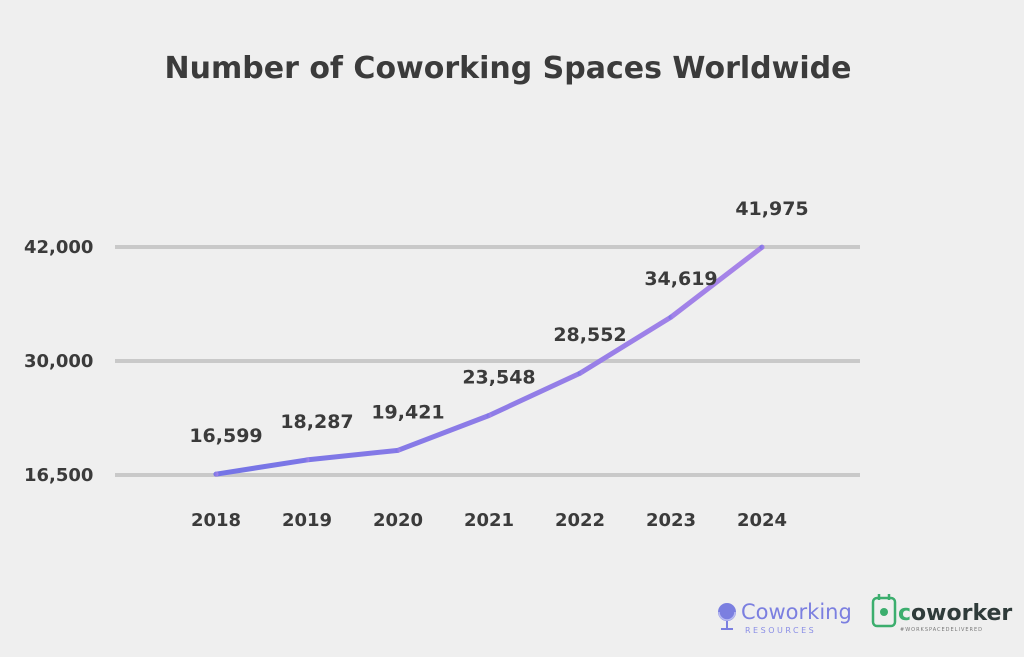 The height and width of the screenshot is (657, 1024). I want to click on coworking-resources-logo: Coworking RESOURCES, so click(785, 617).